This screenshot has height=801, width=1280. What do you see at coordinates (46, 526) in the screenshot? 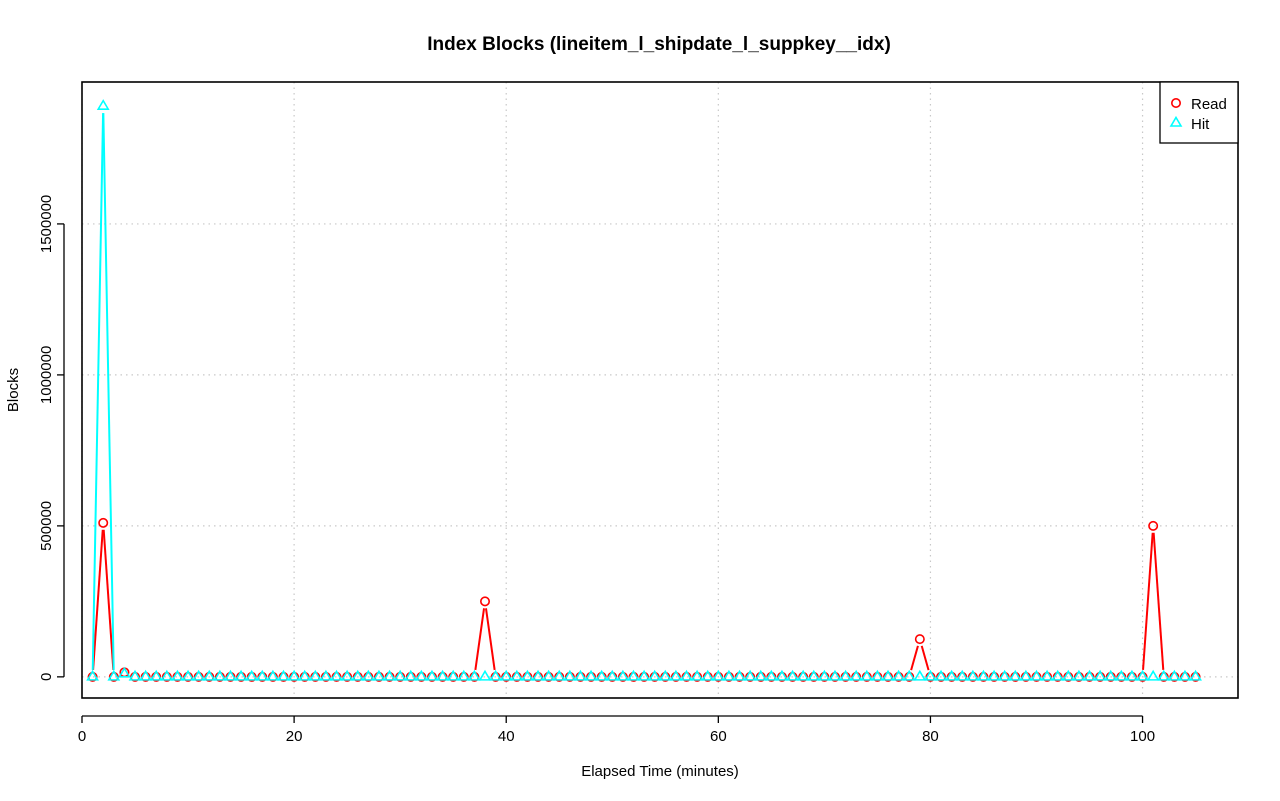
I see `y-tick-label: 500000` at bounding box center [46, 526].